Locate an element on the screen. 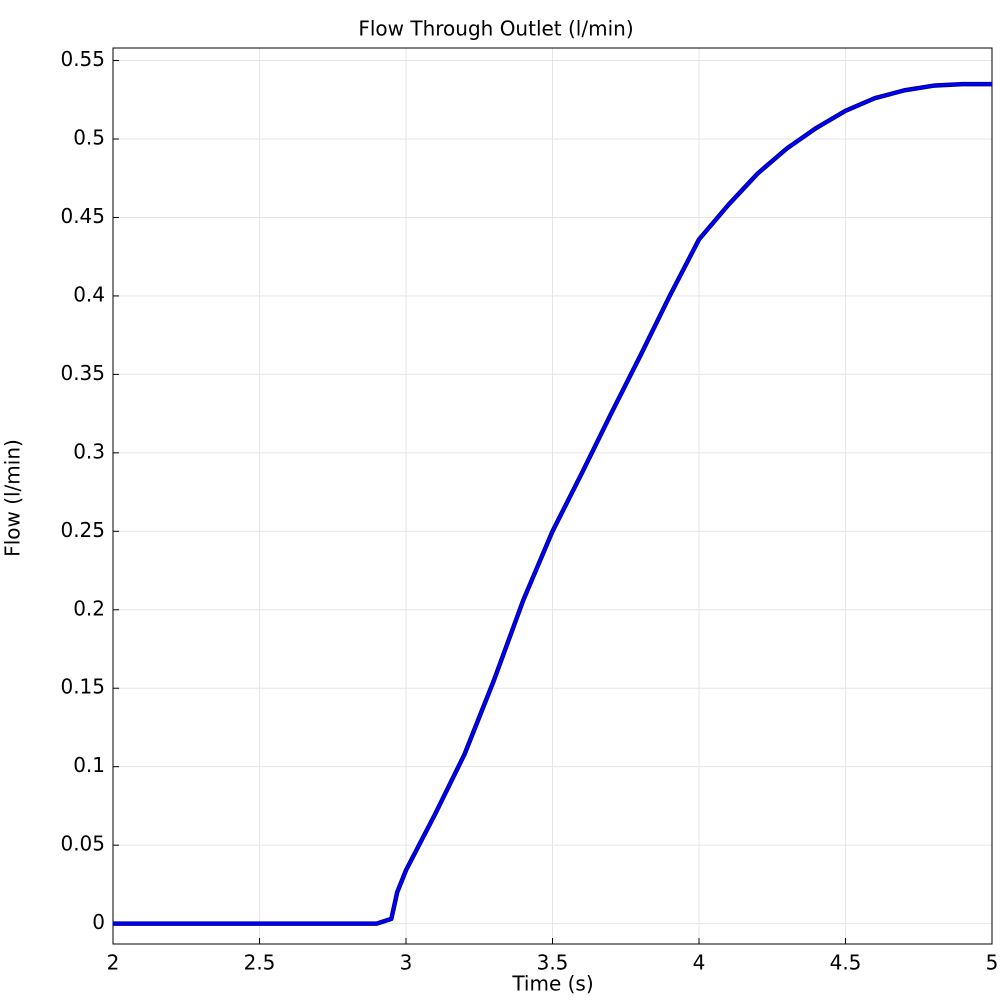  y-tick-label: 0.25 is located at coordinates (82, 530).